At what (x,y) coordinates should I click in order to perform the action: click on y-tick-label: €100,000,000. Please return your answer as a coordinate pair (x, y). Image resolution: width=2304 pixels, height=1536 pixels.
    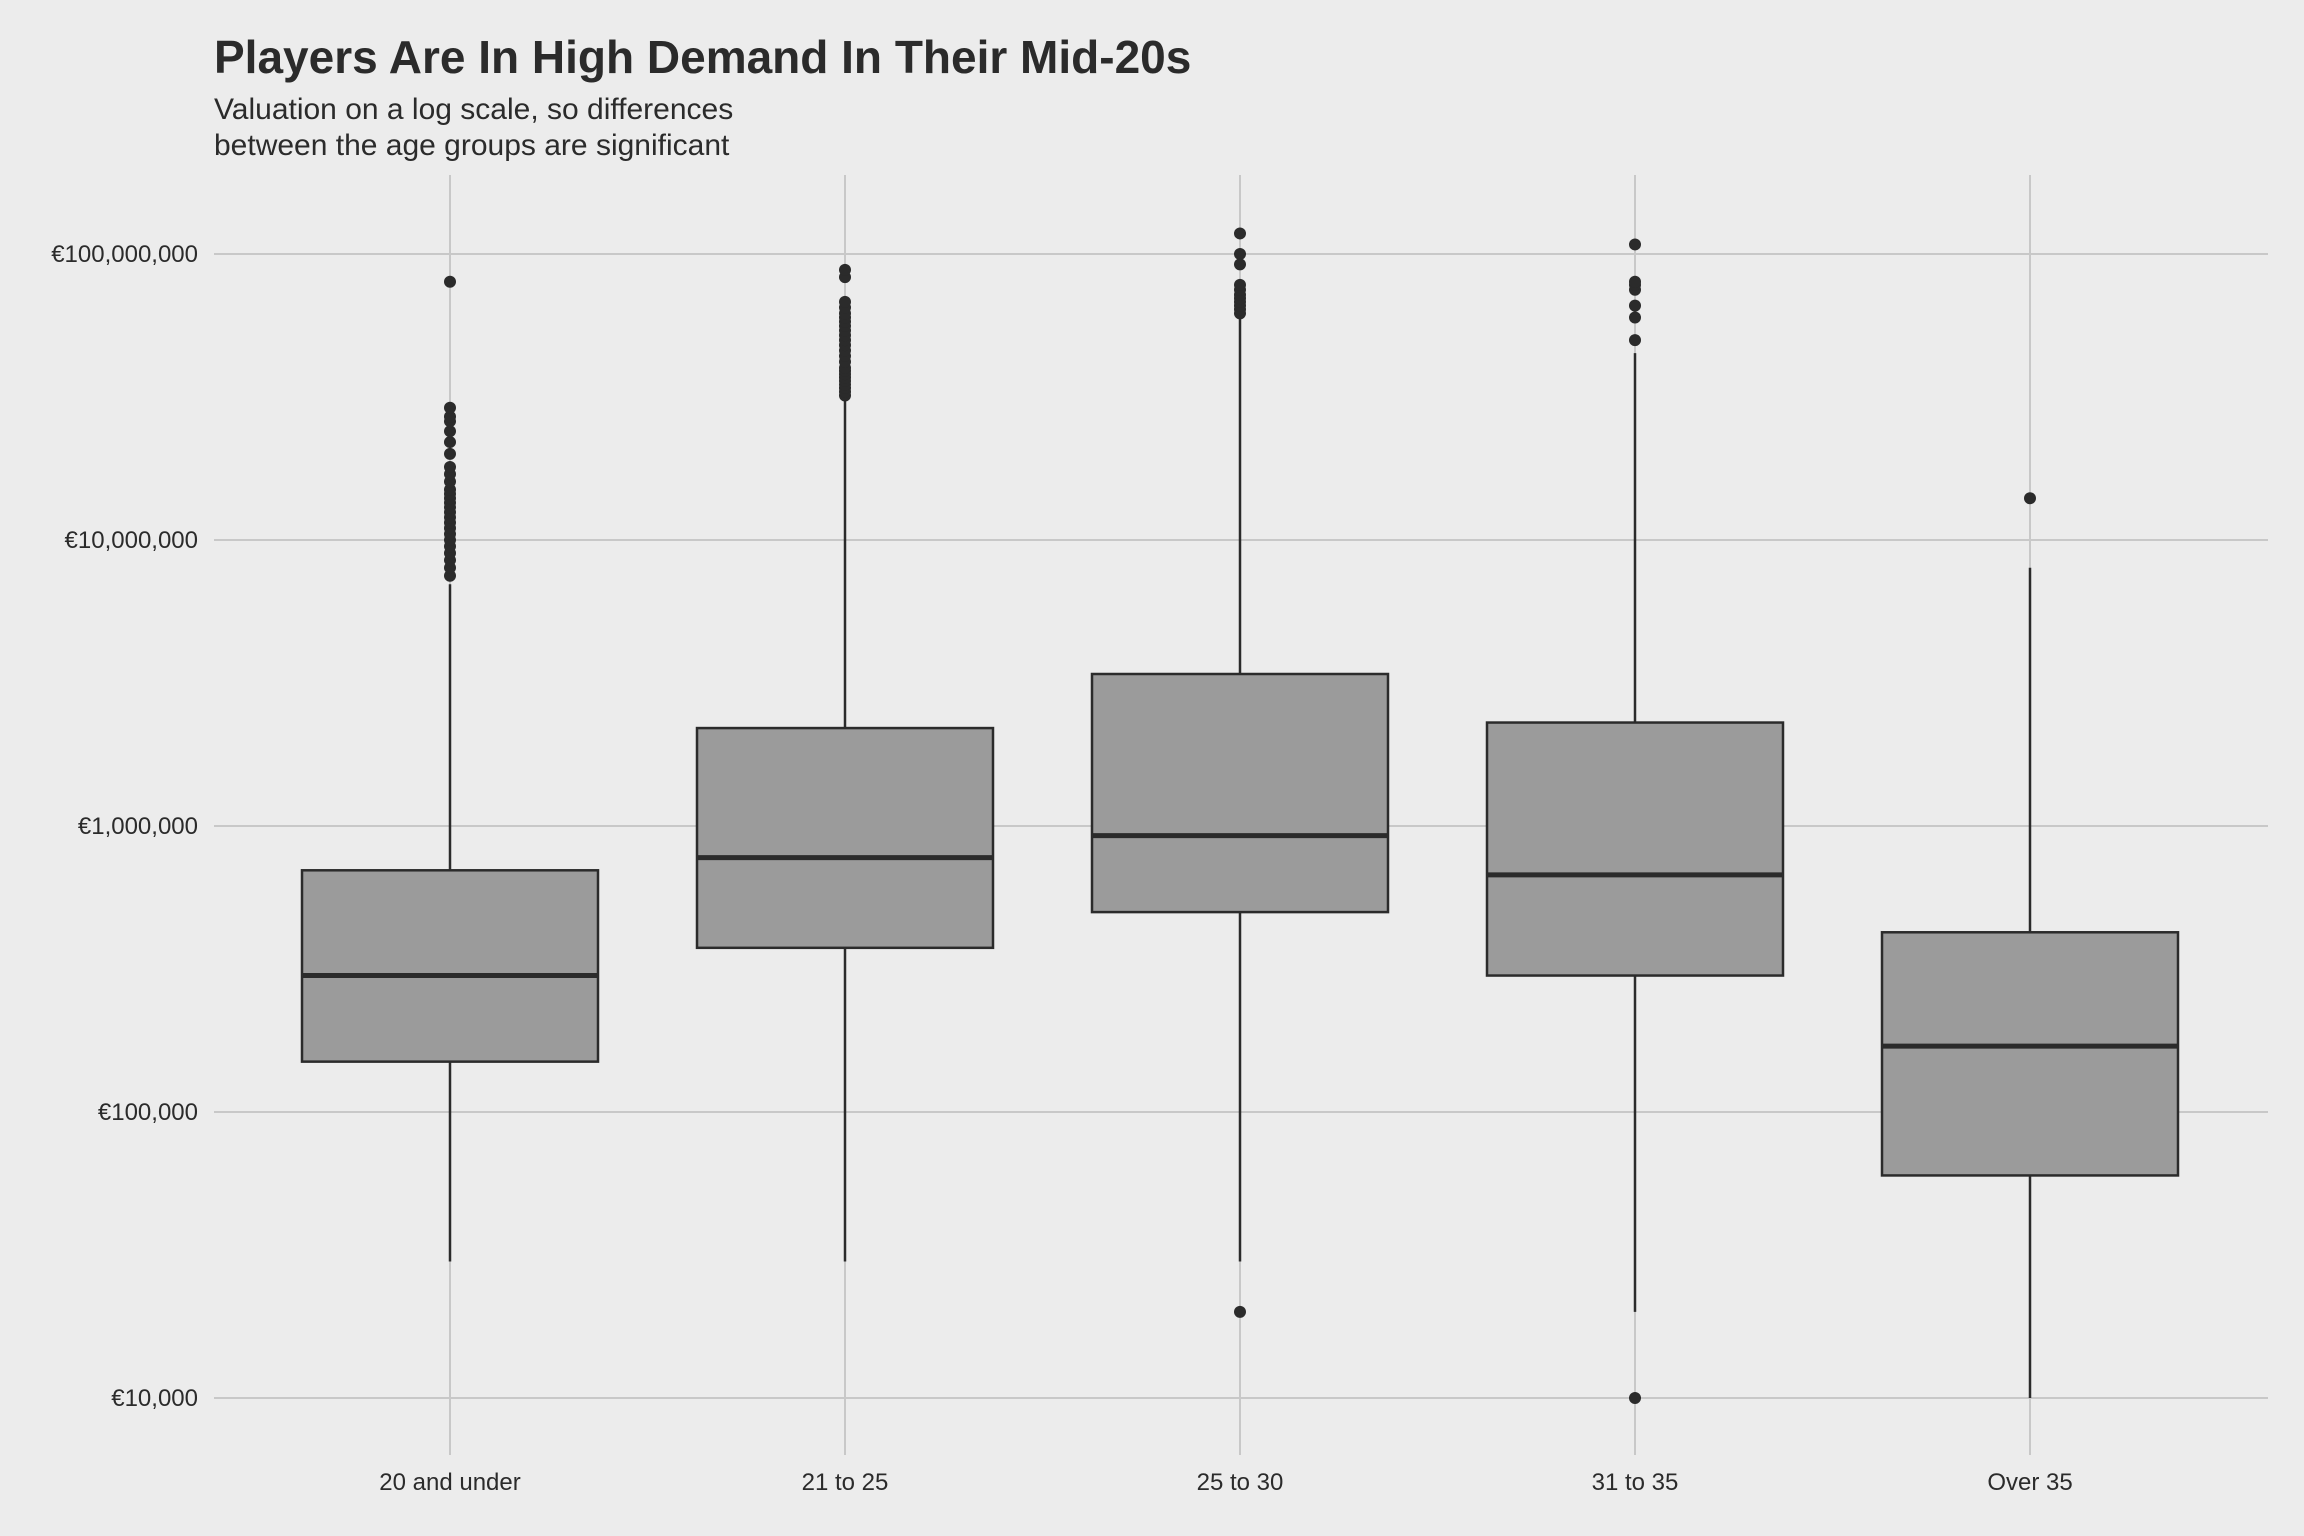
    Looking at the image, I should click on (124, 254).